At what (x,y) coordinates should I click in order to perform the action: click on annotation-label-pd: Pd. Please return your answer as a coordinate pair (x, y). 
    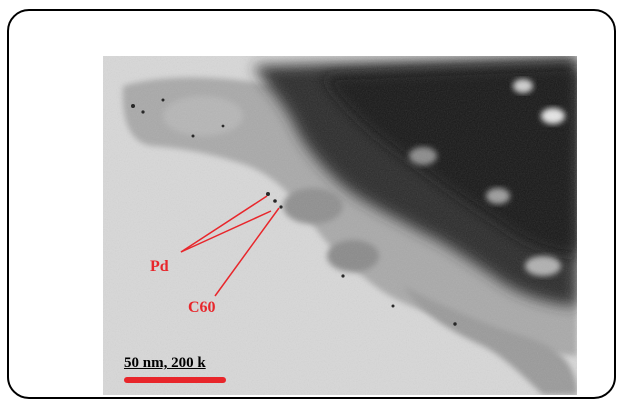
    Looking at the image, I should click on (159, 266).